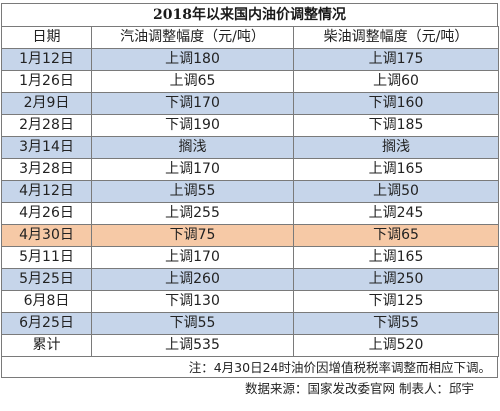 The image size is (500, 411). Describe the element at coordinates (46, 235) in the screenshot. I see `date-cell: 4月30日` at that location.